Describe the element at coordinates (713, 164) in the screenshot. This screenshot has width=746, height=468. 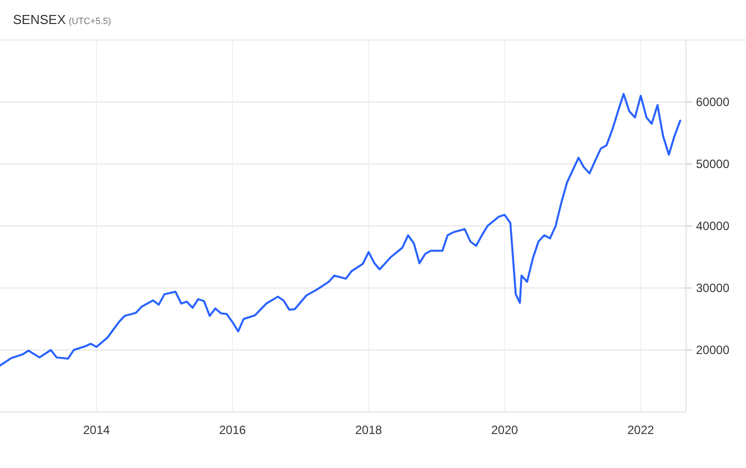
I see `y-tick-label: 50000` at that location.